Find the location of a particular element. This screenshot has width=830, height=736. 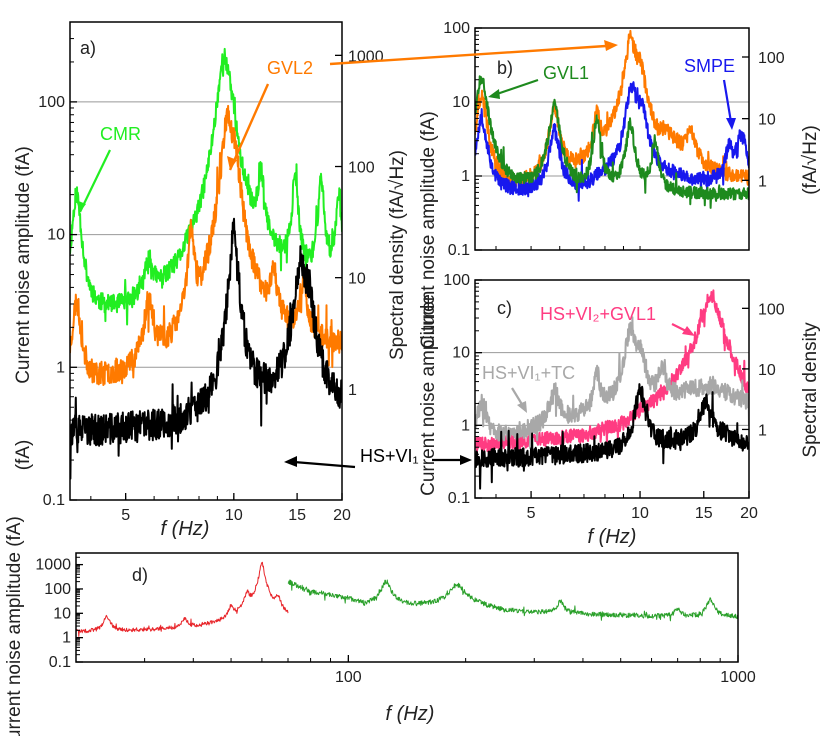

panel-d-label: d) is located at coordinates (140, 575).